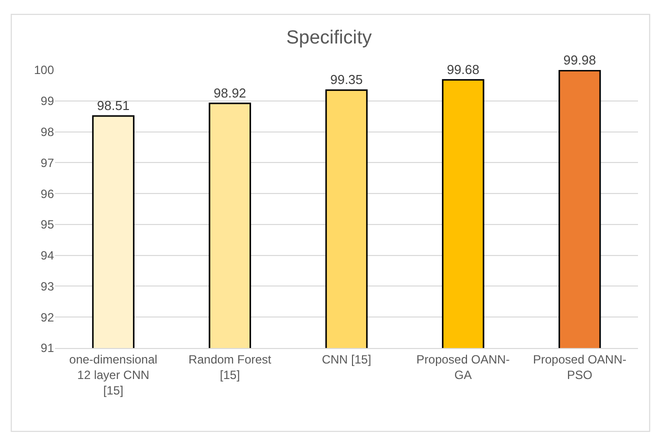  Describe the element at coordinates (230, 367) in the screenshot. I see `x-tick-label: Random Forest [15]` at that location.